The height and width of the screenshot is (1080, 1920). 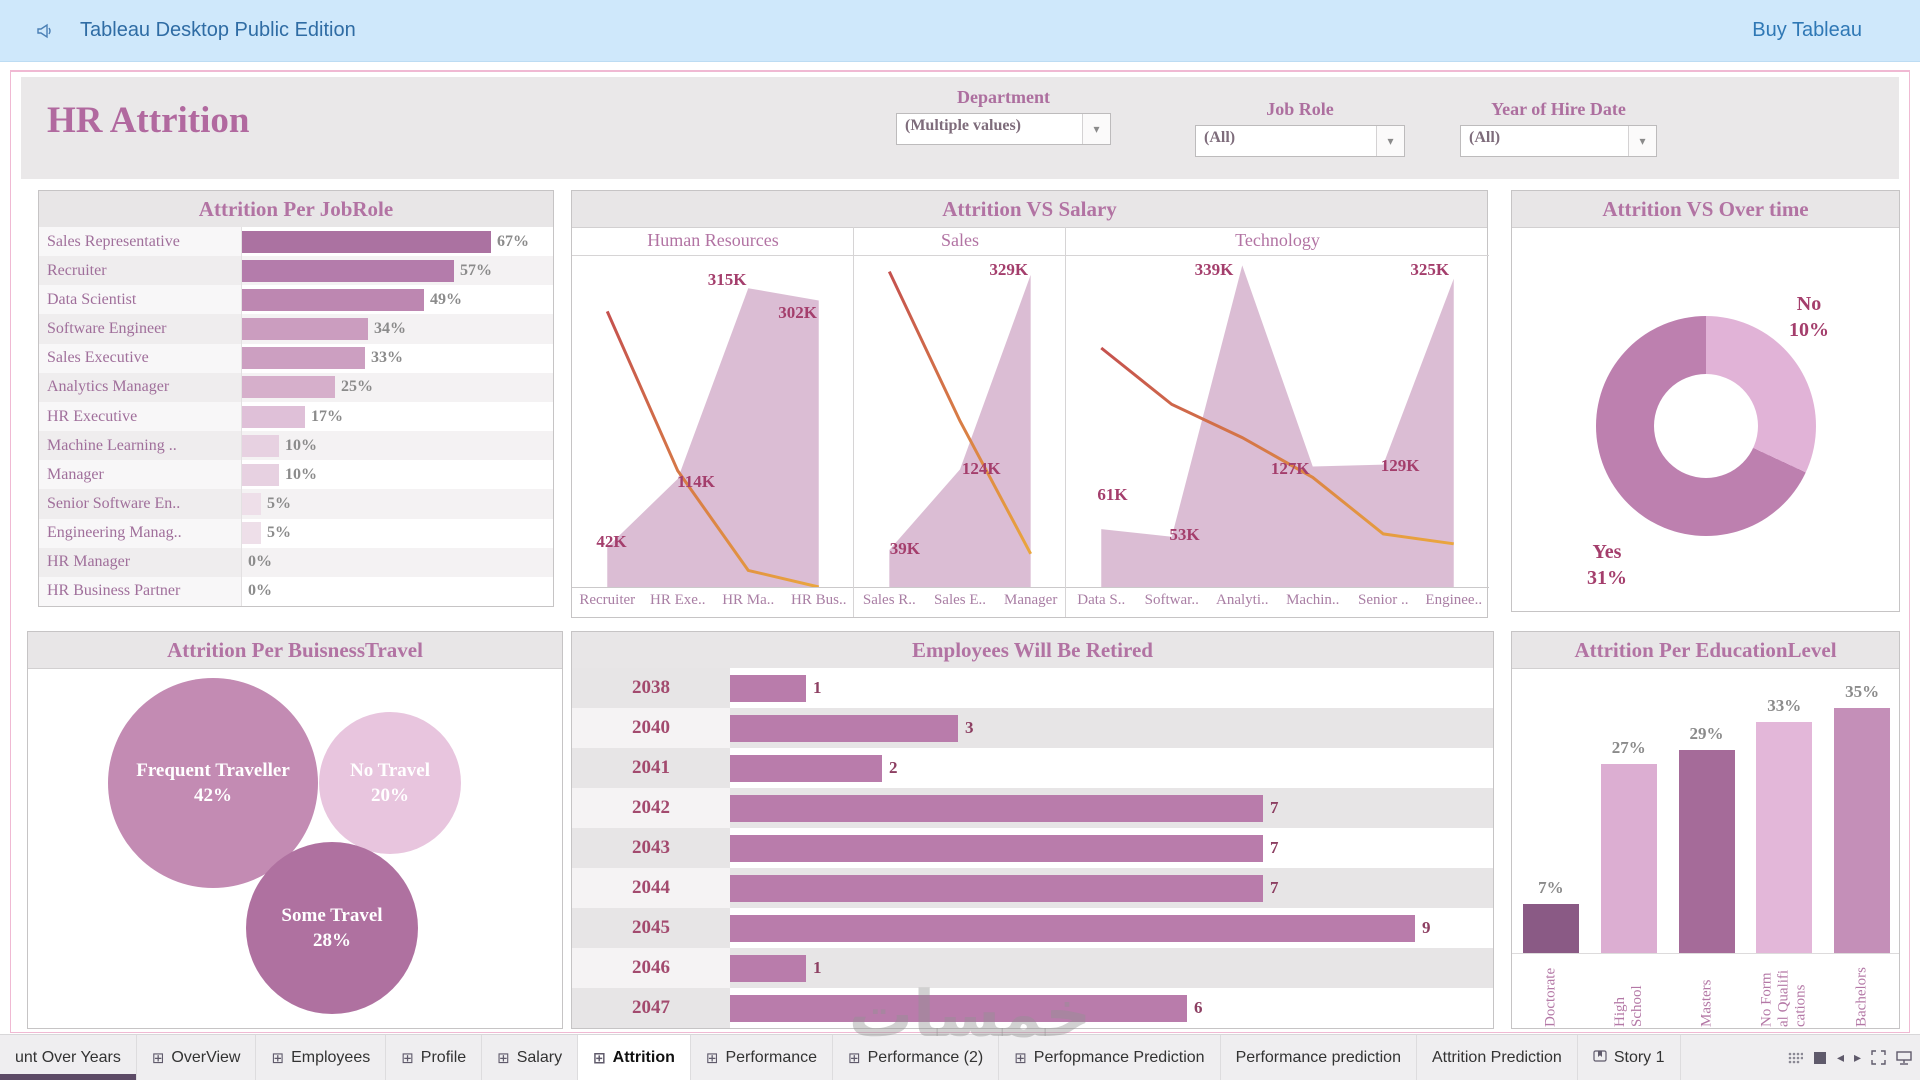 What do you see at coordinates (331, 1057) in the screenshot?
I see `tab-label: Employees` at bounding box center [331, 1057].